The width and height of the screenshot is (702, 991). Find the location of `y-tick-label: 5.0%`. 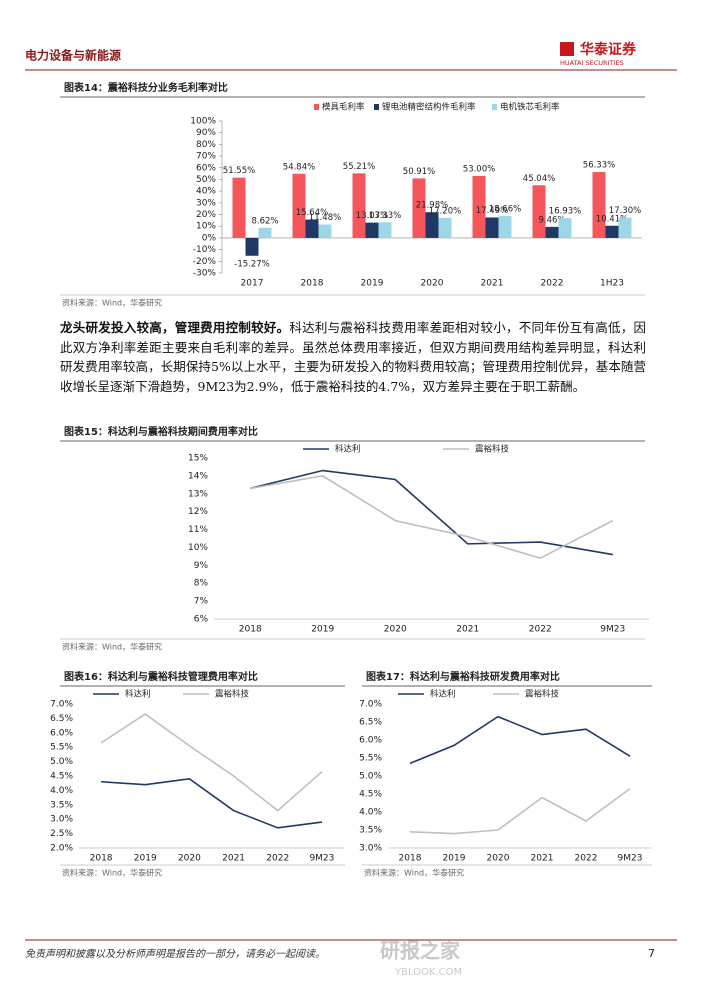

y-tick-label: 5.0% is located at coordinates (61, 762).